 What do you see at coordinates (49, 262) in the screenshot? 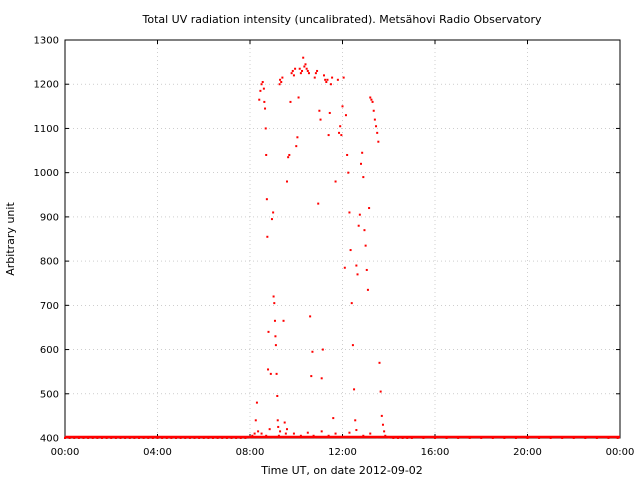
I see `y-tick-label: 800` at bounding box center [49, 262].